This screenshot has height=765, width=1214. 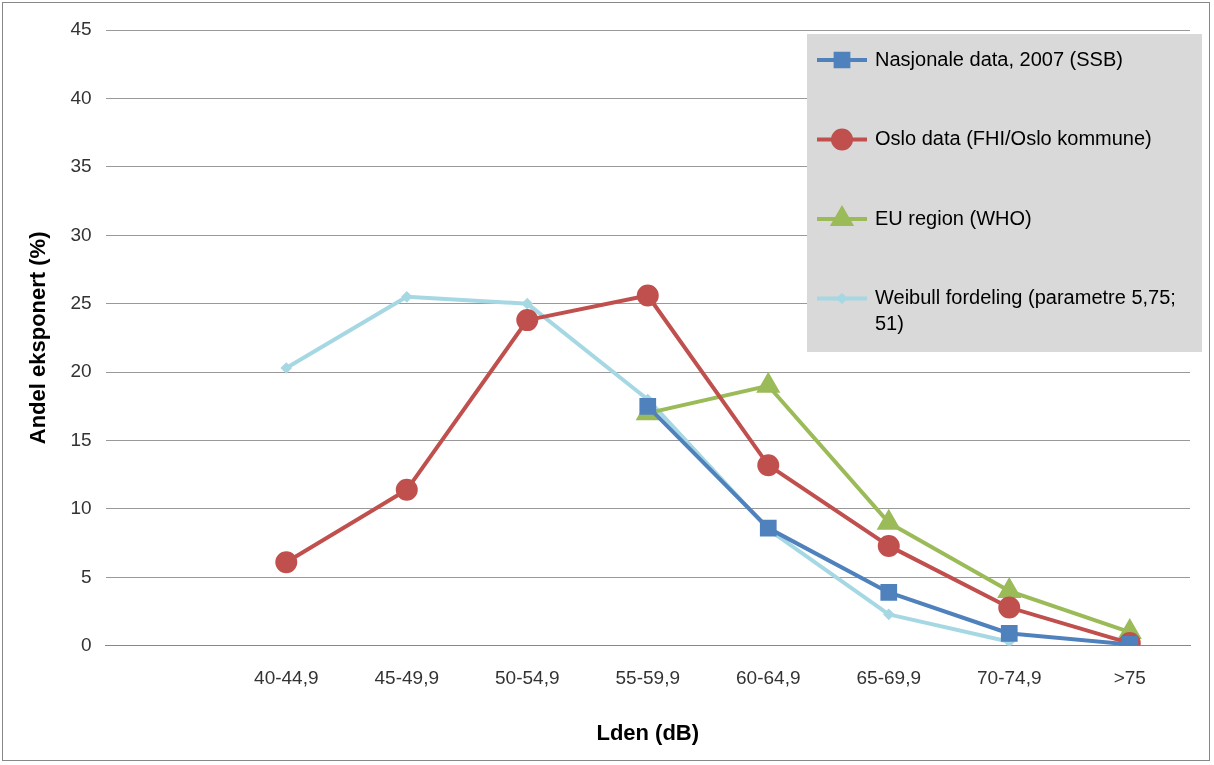 I want to click on y-tick-label: 30, so click(x=81, y=234).